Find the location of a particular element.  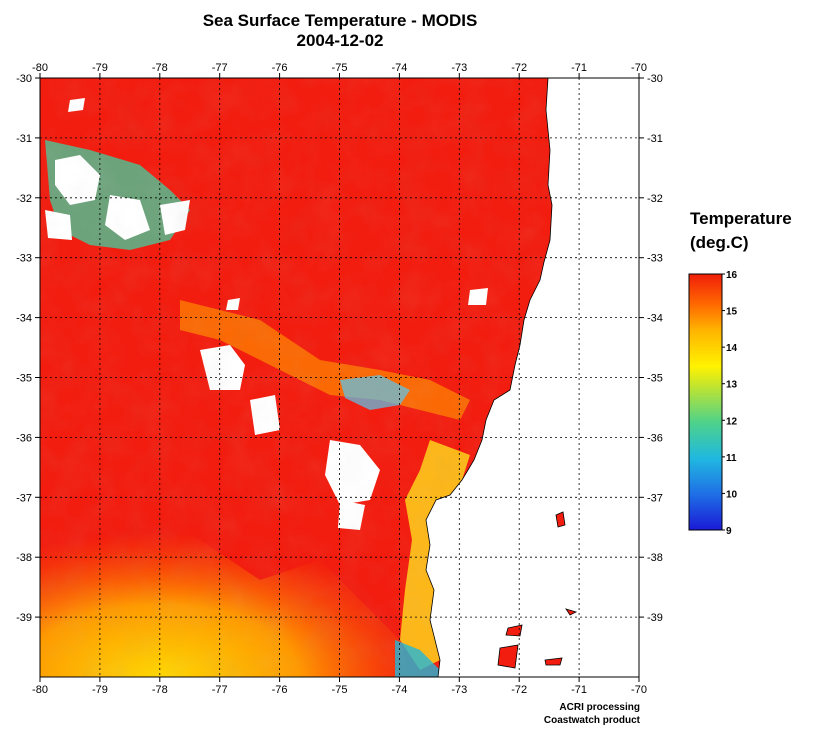

lat-label-left: -32 is located at coordinates (24, 199).